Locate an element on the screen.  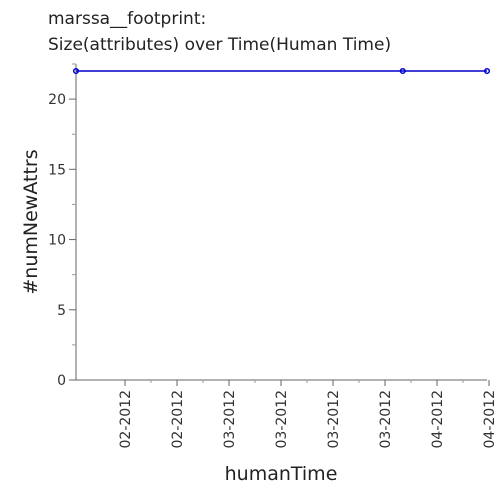
series-layer is located at coordinates (281, 71).